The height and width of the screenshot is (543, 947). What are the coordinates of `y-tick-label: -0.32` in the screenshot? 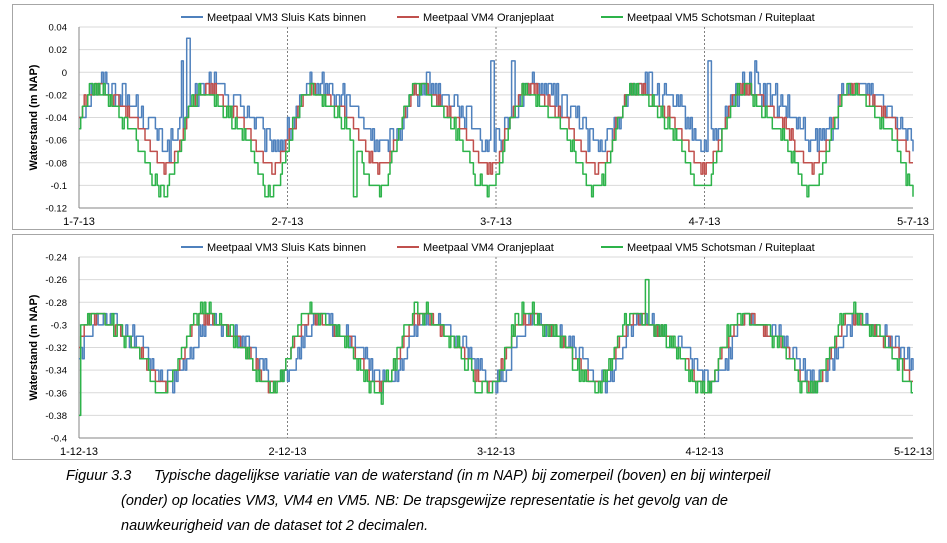 It's located at (56, 348).